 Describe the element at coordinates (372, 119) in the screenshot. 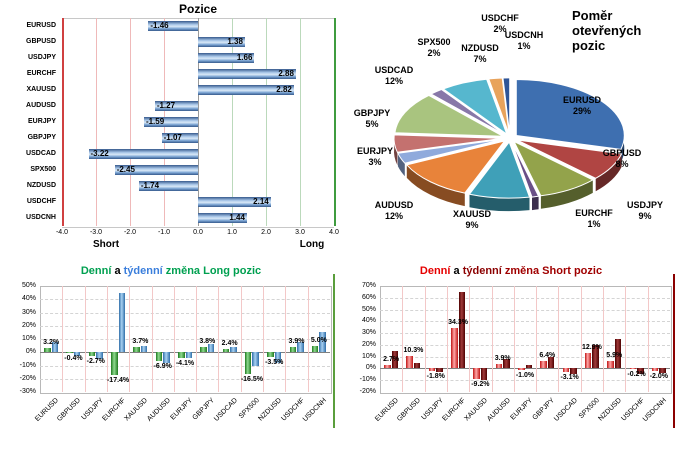

I see `pie-label: GBPJPY 5%` at that location.